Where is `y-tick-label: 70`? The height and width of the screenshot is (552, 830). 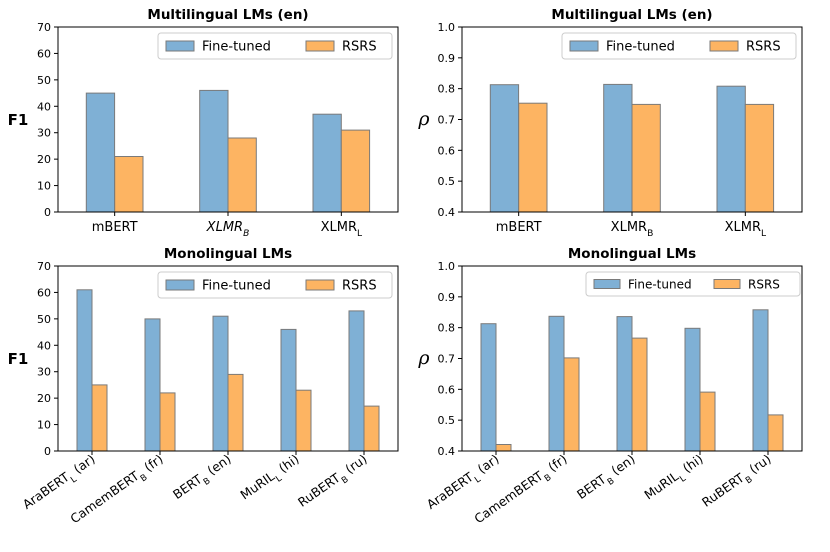
y-tick-label: 70 is located at coordinates (44, 27).